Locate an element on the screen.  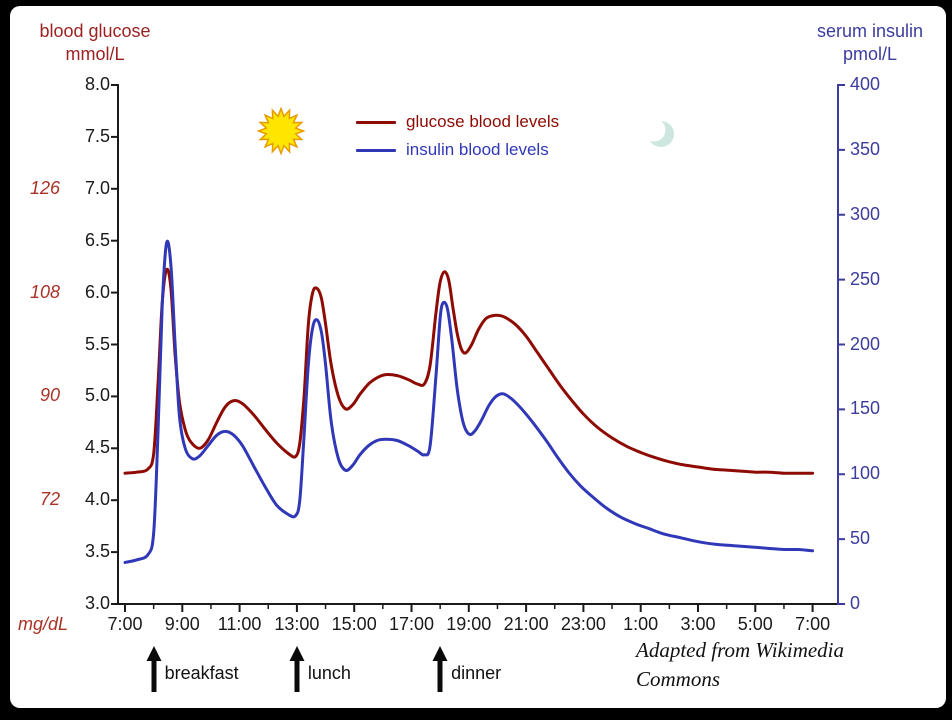
x-axis-tick-label: 13:00 is located at coordinates (297, 624).